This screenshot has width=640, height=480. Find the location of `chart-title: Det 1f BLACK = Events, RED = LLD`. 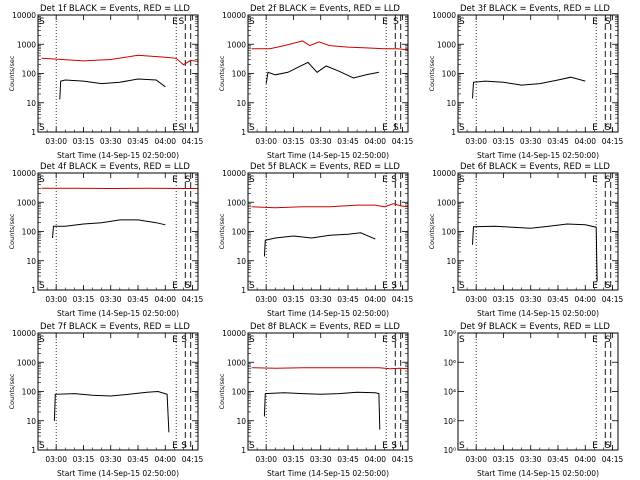

chart-title: Det 1f BLACK = Events, RED = LLD is located at coordinates (115, 9).